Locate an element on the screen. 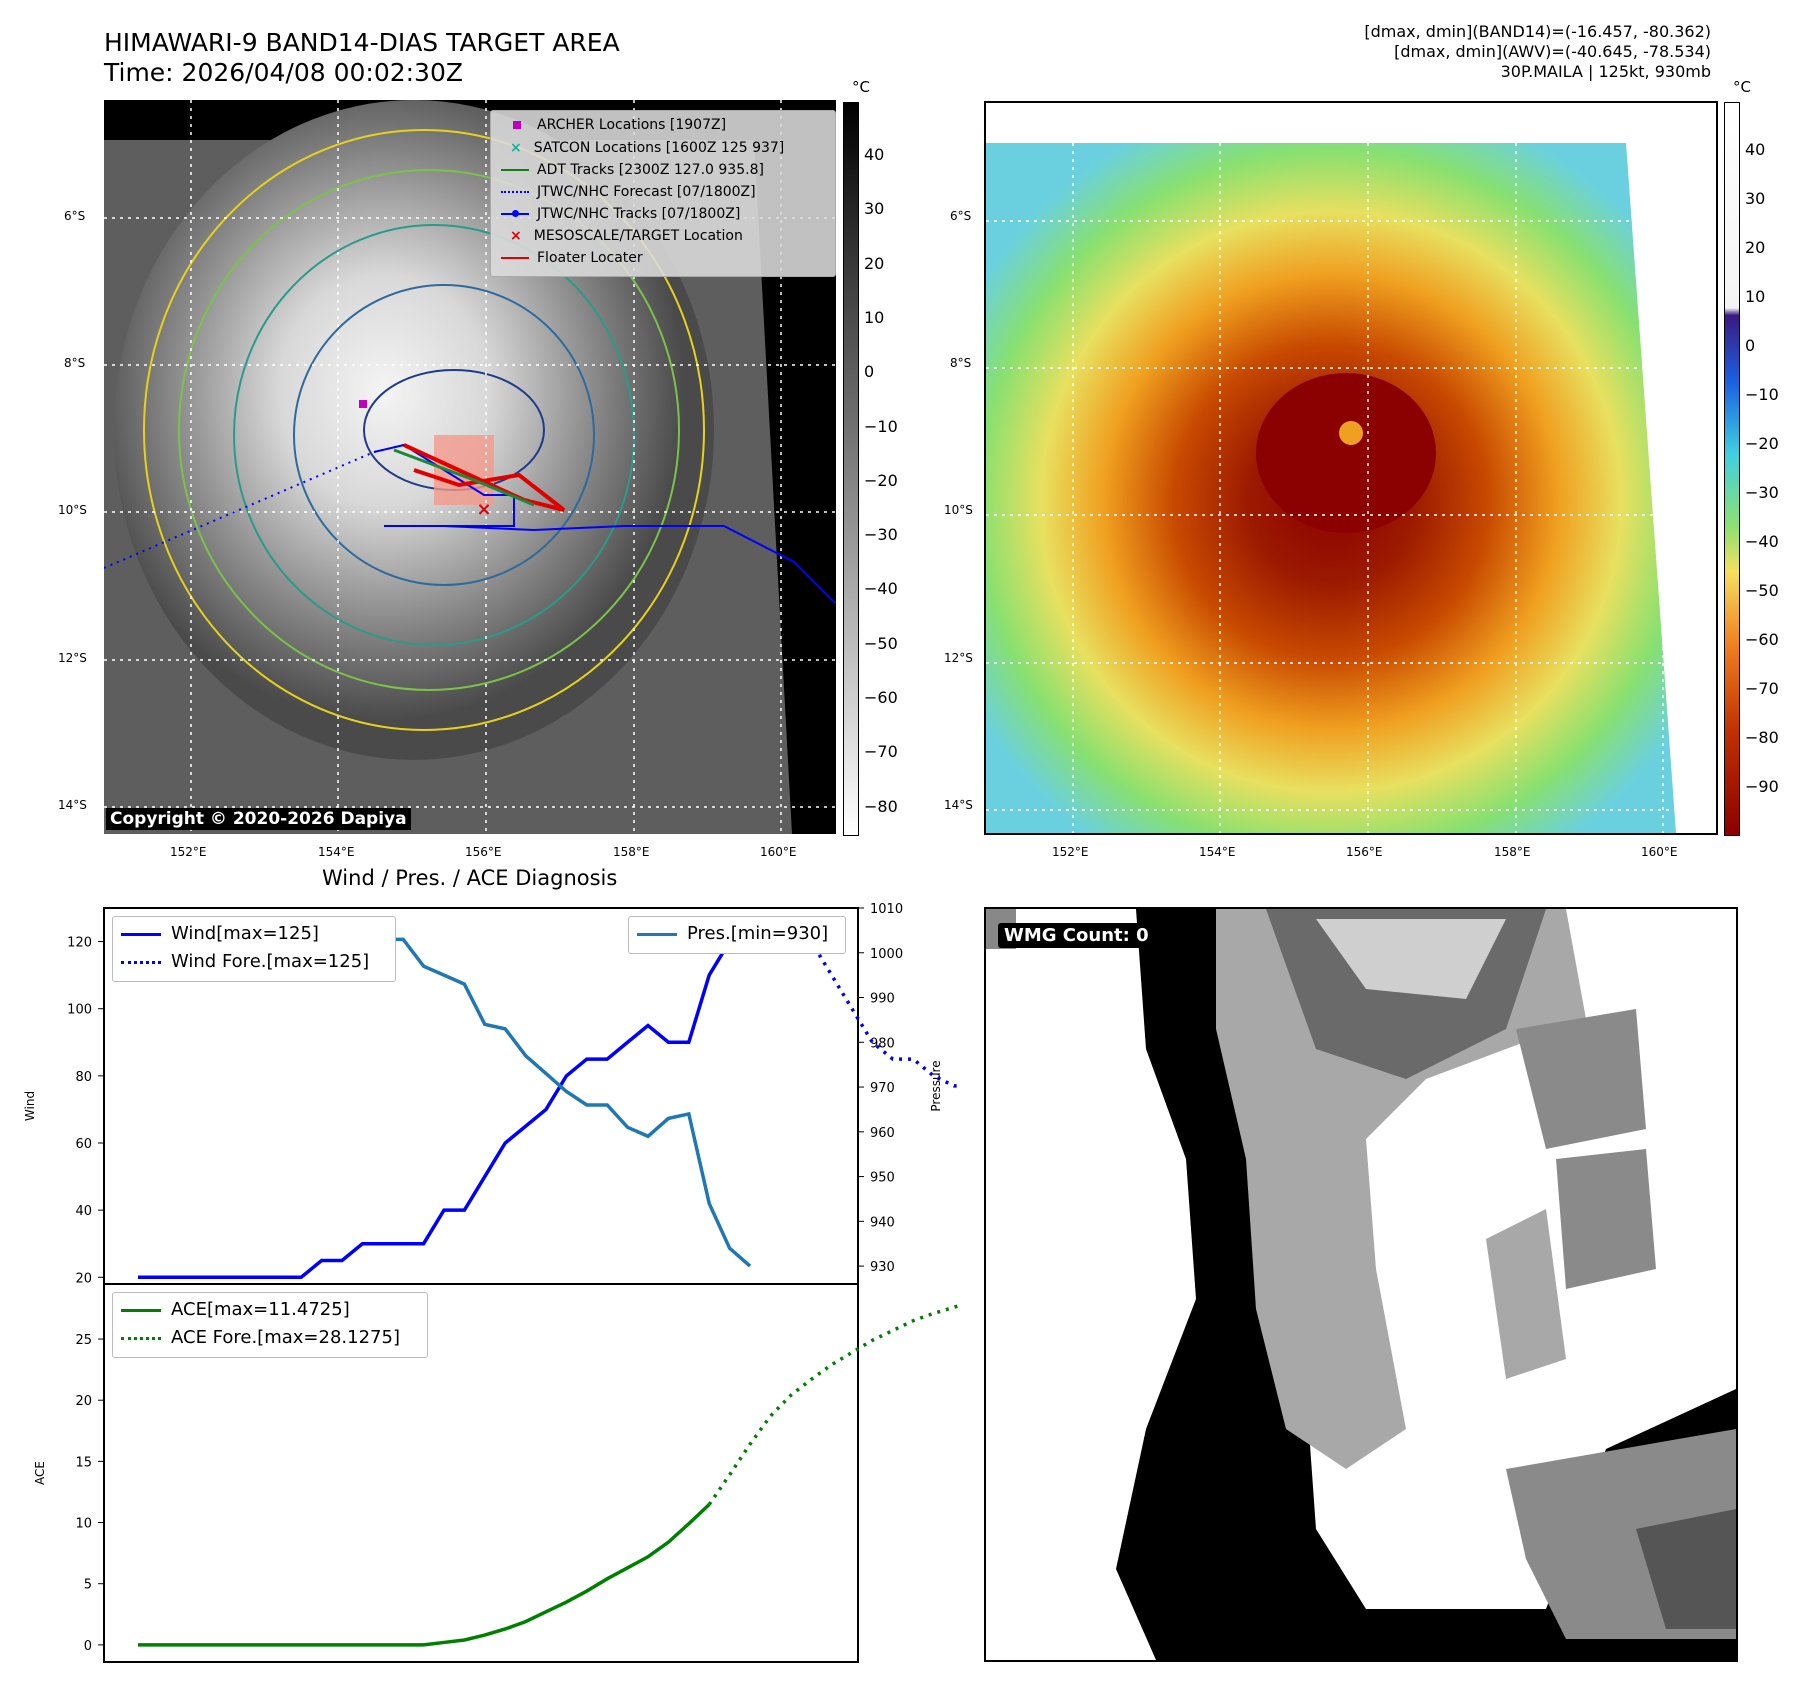 This screenshot has width=1797, height=1690. colorbar-tick-label: −50 is located at coordinates (881, 643).